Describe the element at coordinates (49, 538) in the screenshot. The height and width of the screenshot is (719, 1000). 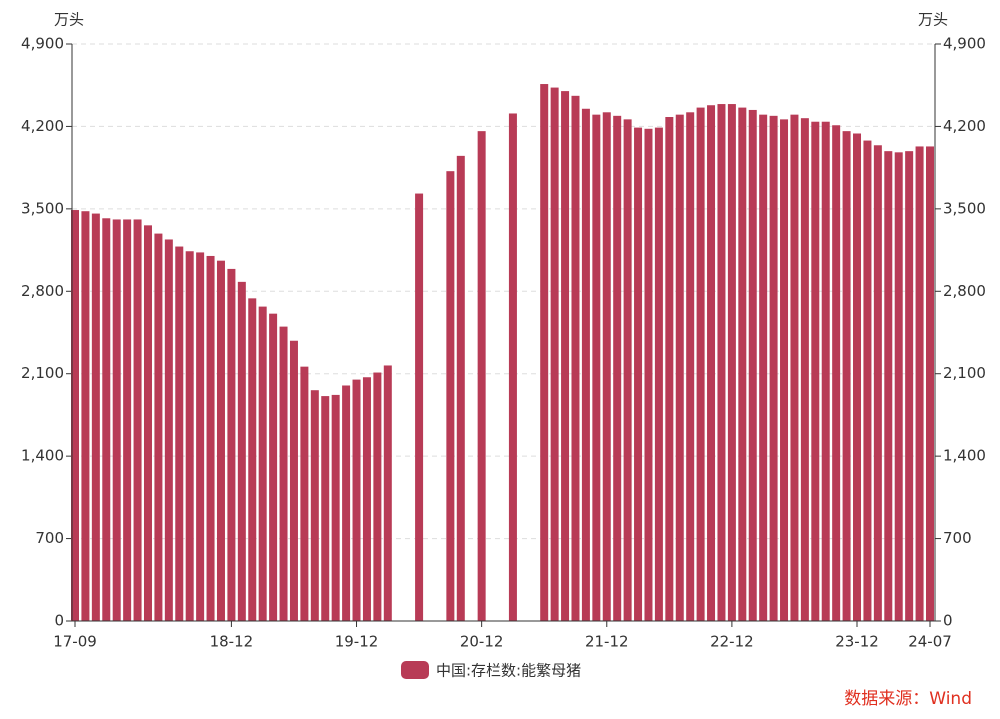
I see `y-tick-label: 700` at that location.